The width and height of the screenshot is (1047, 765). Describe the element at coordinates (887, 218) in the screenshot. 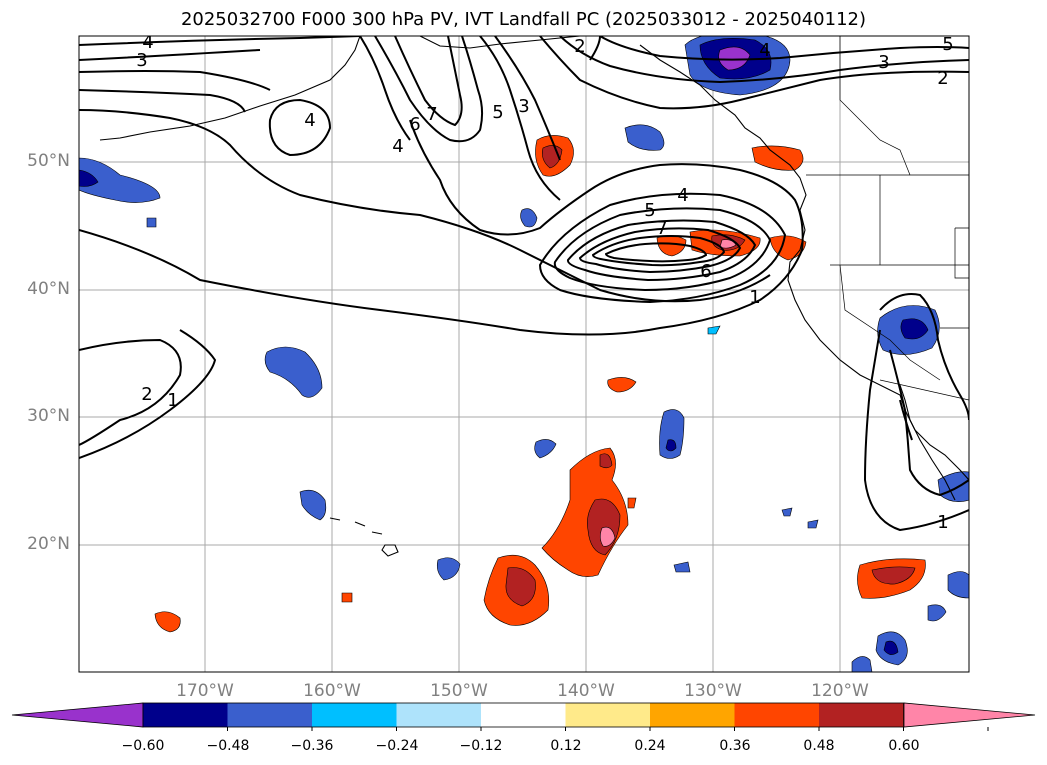

I see `political-borders` at that location.